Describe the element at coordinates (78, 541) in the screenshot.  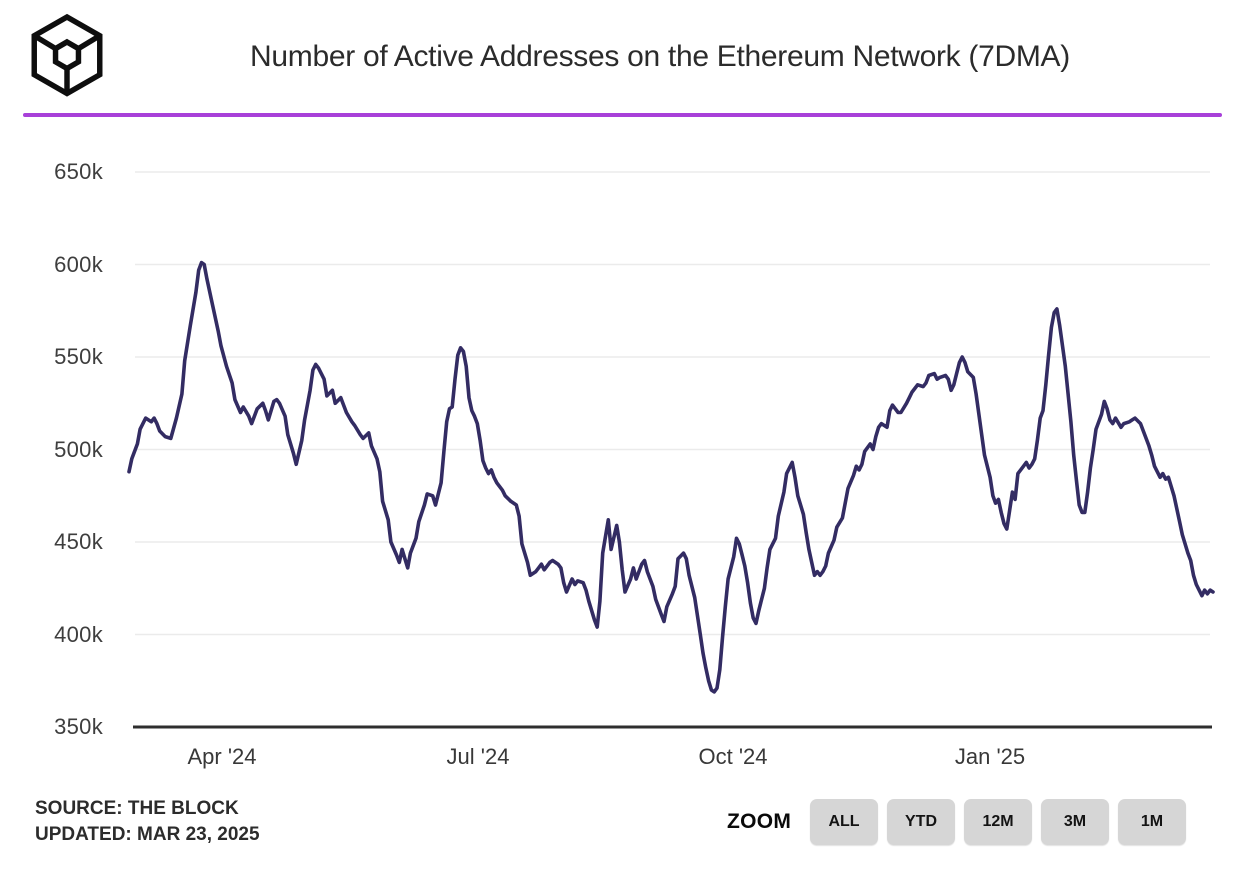
I see `y-tick-450k: 450k` at that location.